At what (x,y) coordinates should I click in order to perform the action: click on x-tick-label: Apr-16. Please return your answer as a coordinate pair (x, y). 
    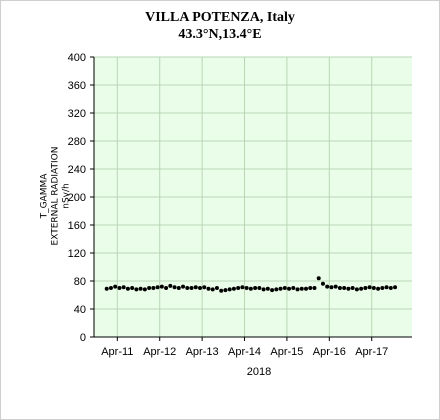
    Looking at the image, I should click on (329, 352).